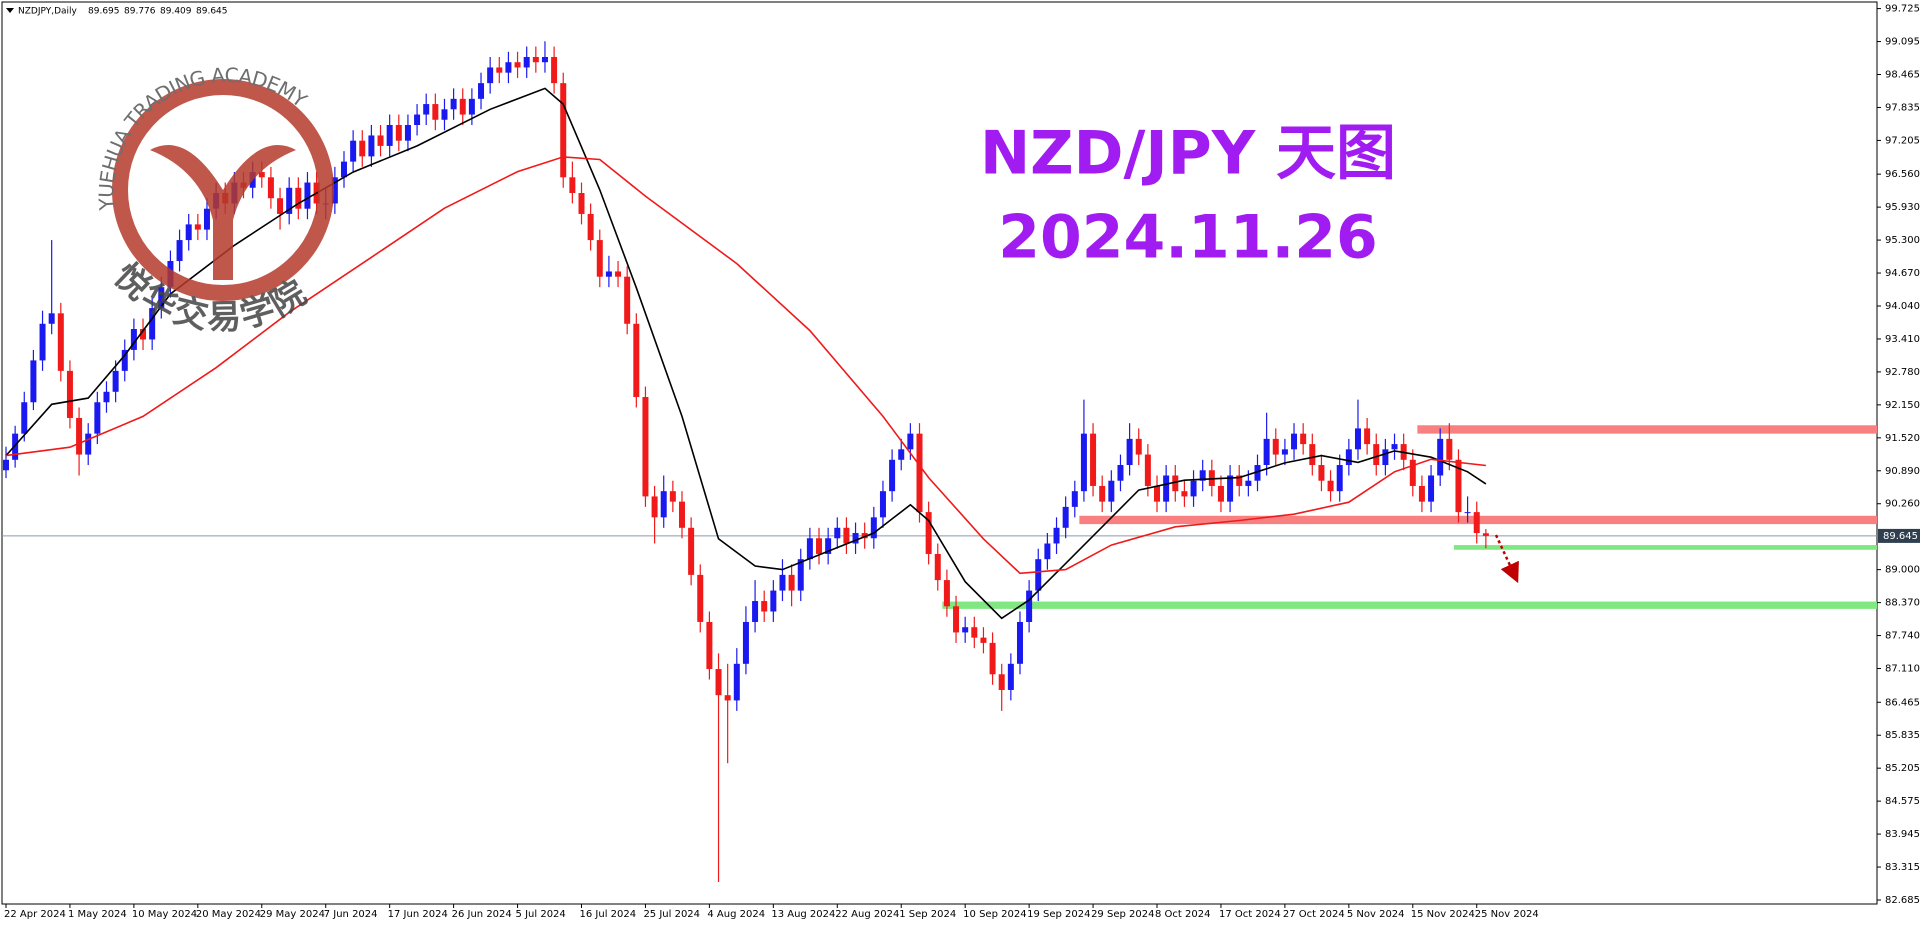 Image resolution: width=1920 pixels, height=927 pixels. I want to click on chart-title: NZD/JPY 天图, so click(1188, 154).